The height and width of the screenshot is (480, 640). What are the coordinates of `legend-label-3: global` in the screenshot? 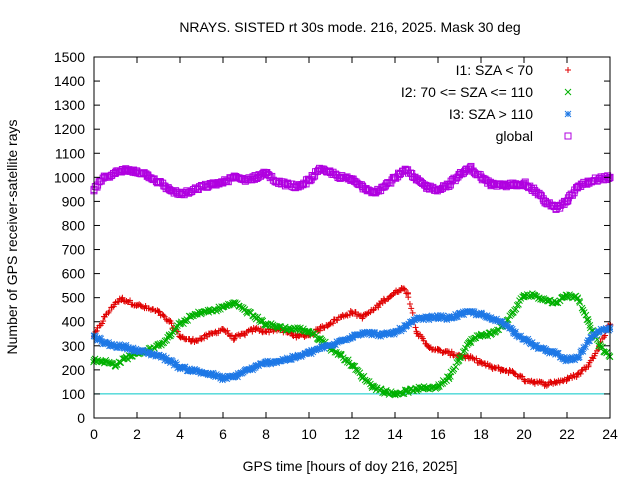 It's located at (514, 136).